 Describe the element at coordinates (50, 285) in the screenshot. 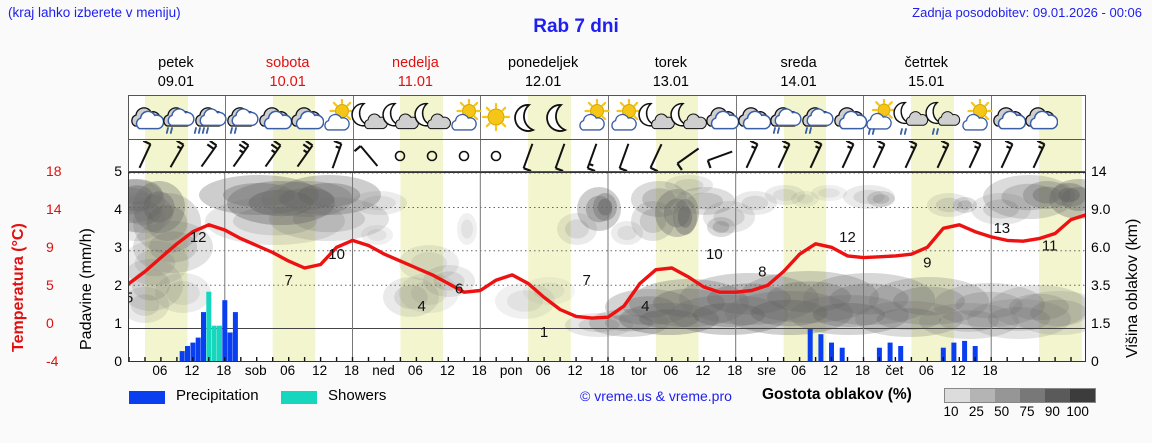

I see `temperature-tick: 5` at that location.